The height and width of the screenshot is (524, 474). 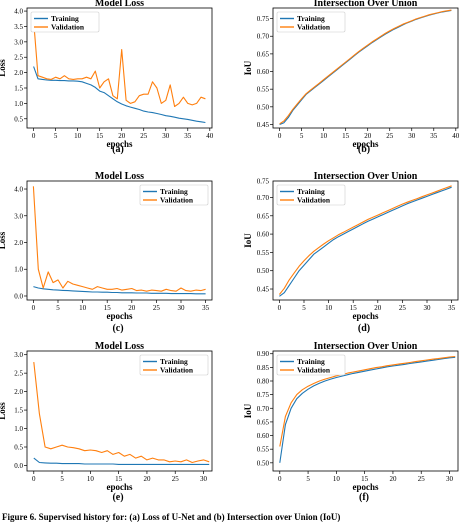 What do you see at coordinates (117, 497) in the screenshot?
I see `panel-label: (e)` at bounding box center [117, 497].